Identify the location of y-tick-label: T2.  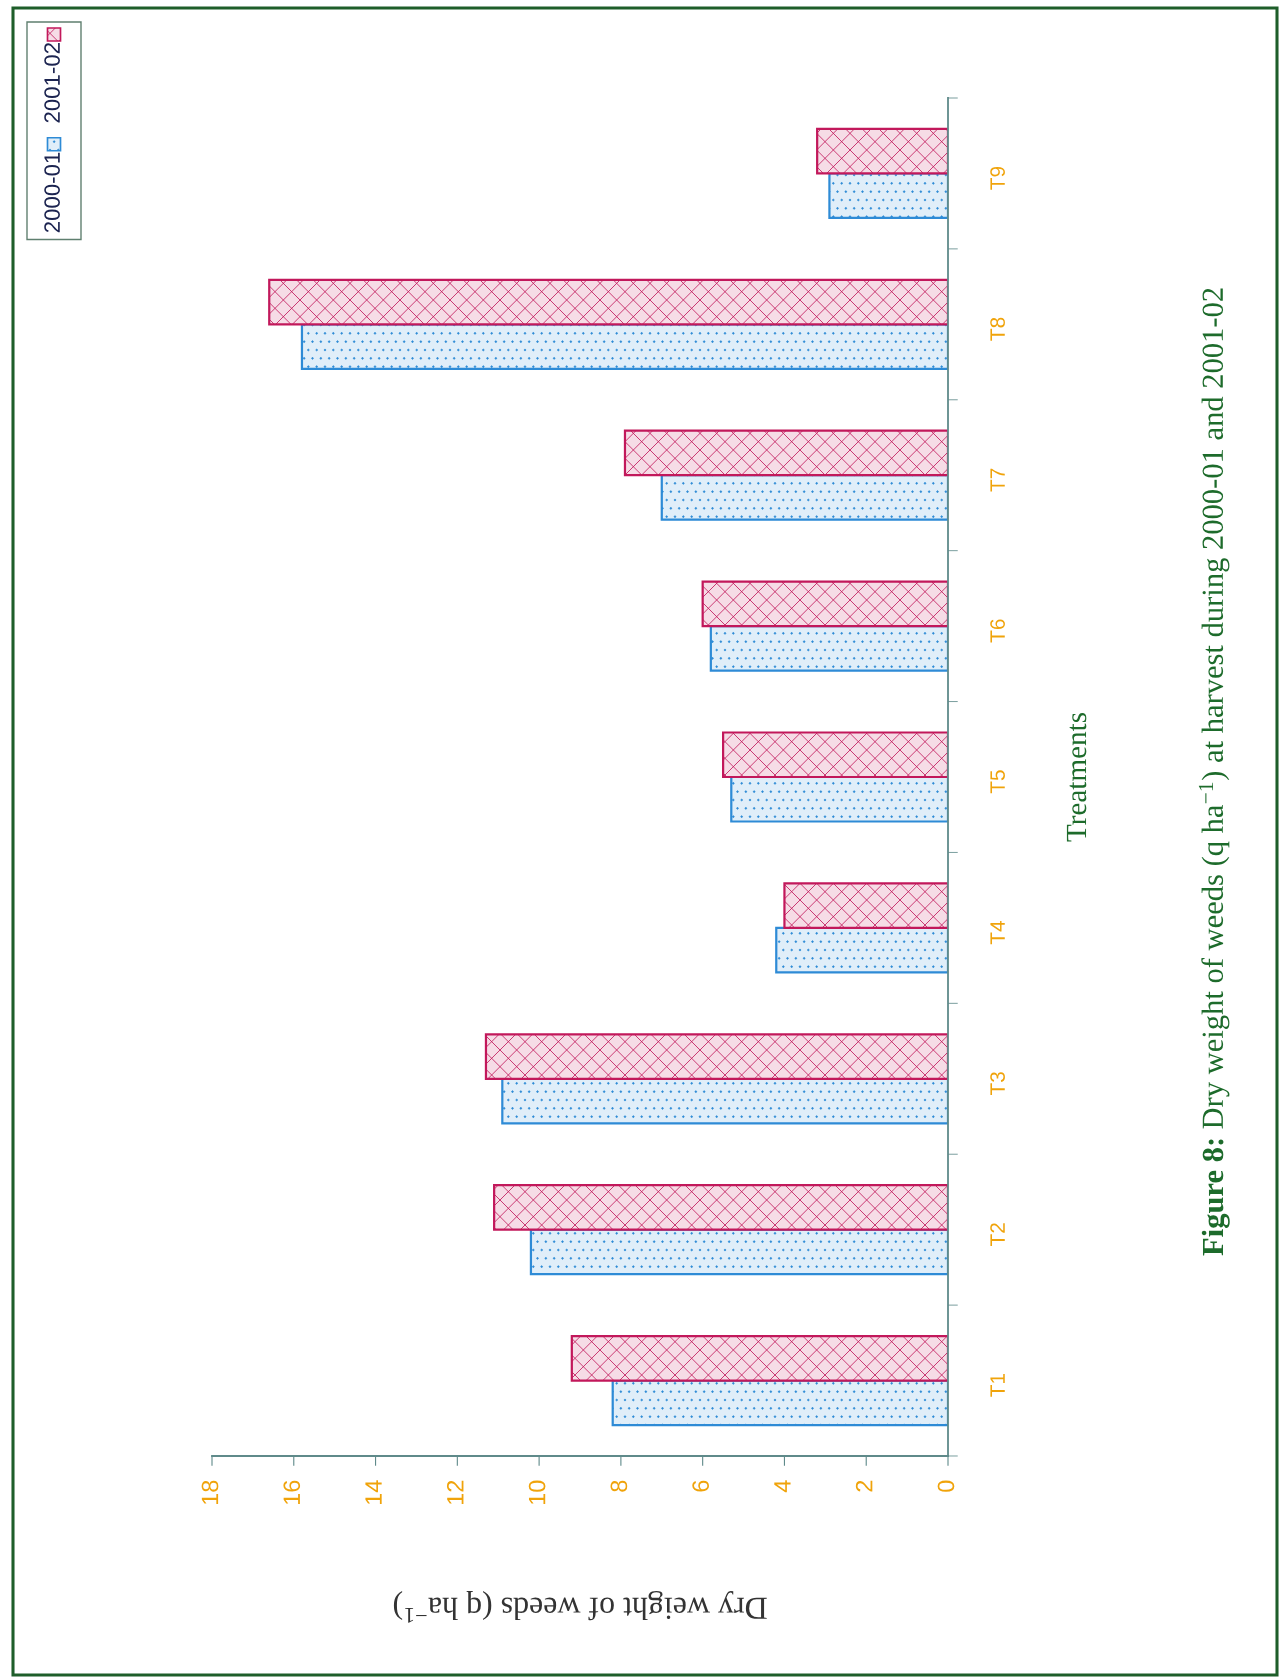
(997, 1234).